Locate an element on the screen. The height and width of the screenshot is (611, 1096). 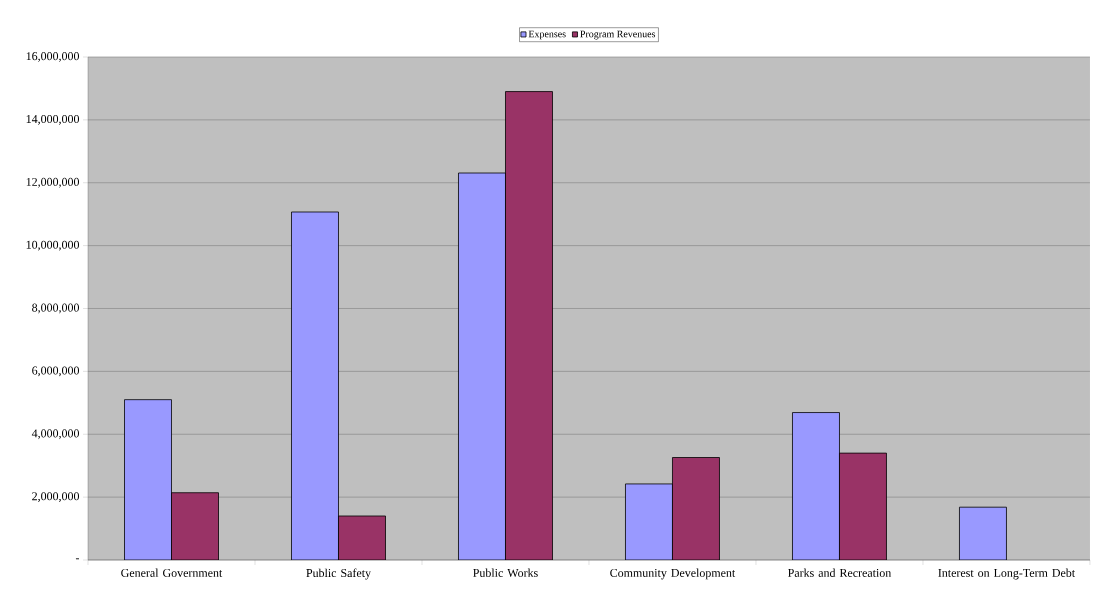
y-tick-label: 6,000,000 is located at coordinates (56, 371).